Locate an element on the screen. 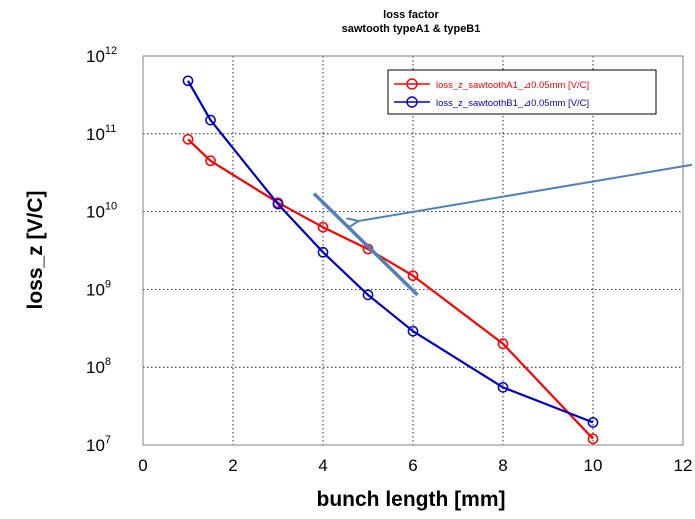 The image size is (695, 519). x-tick-label: 2 is located at coordinates (232, 465).